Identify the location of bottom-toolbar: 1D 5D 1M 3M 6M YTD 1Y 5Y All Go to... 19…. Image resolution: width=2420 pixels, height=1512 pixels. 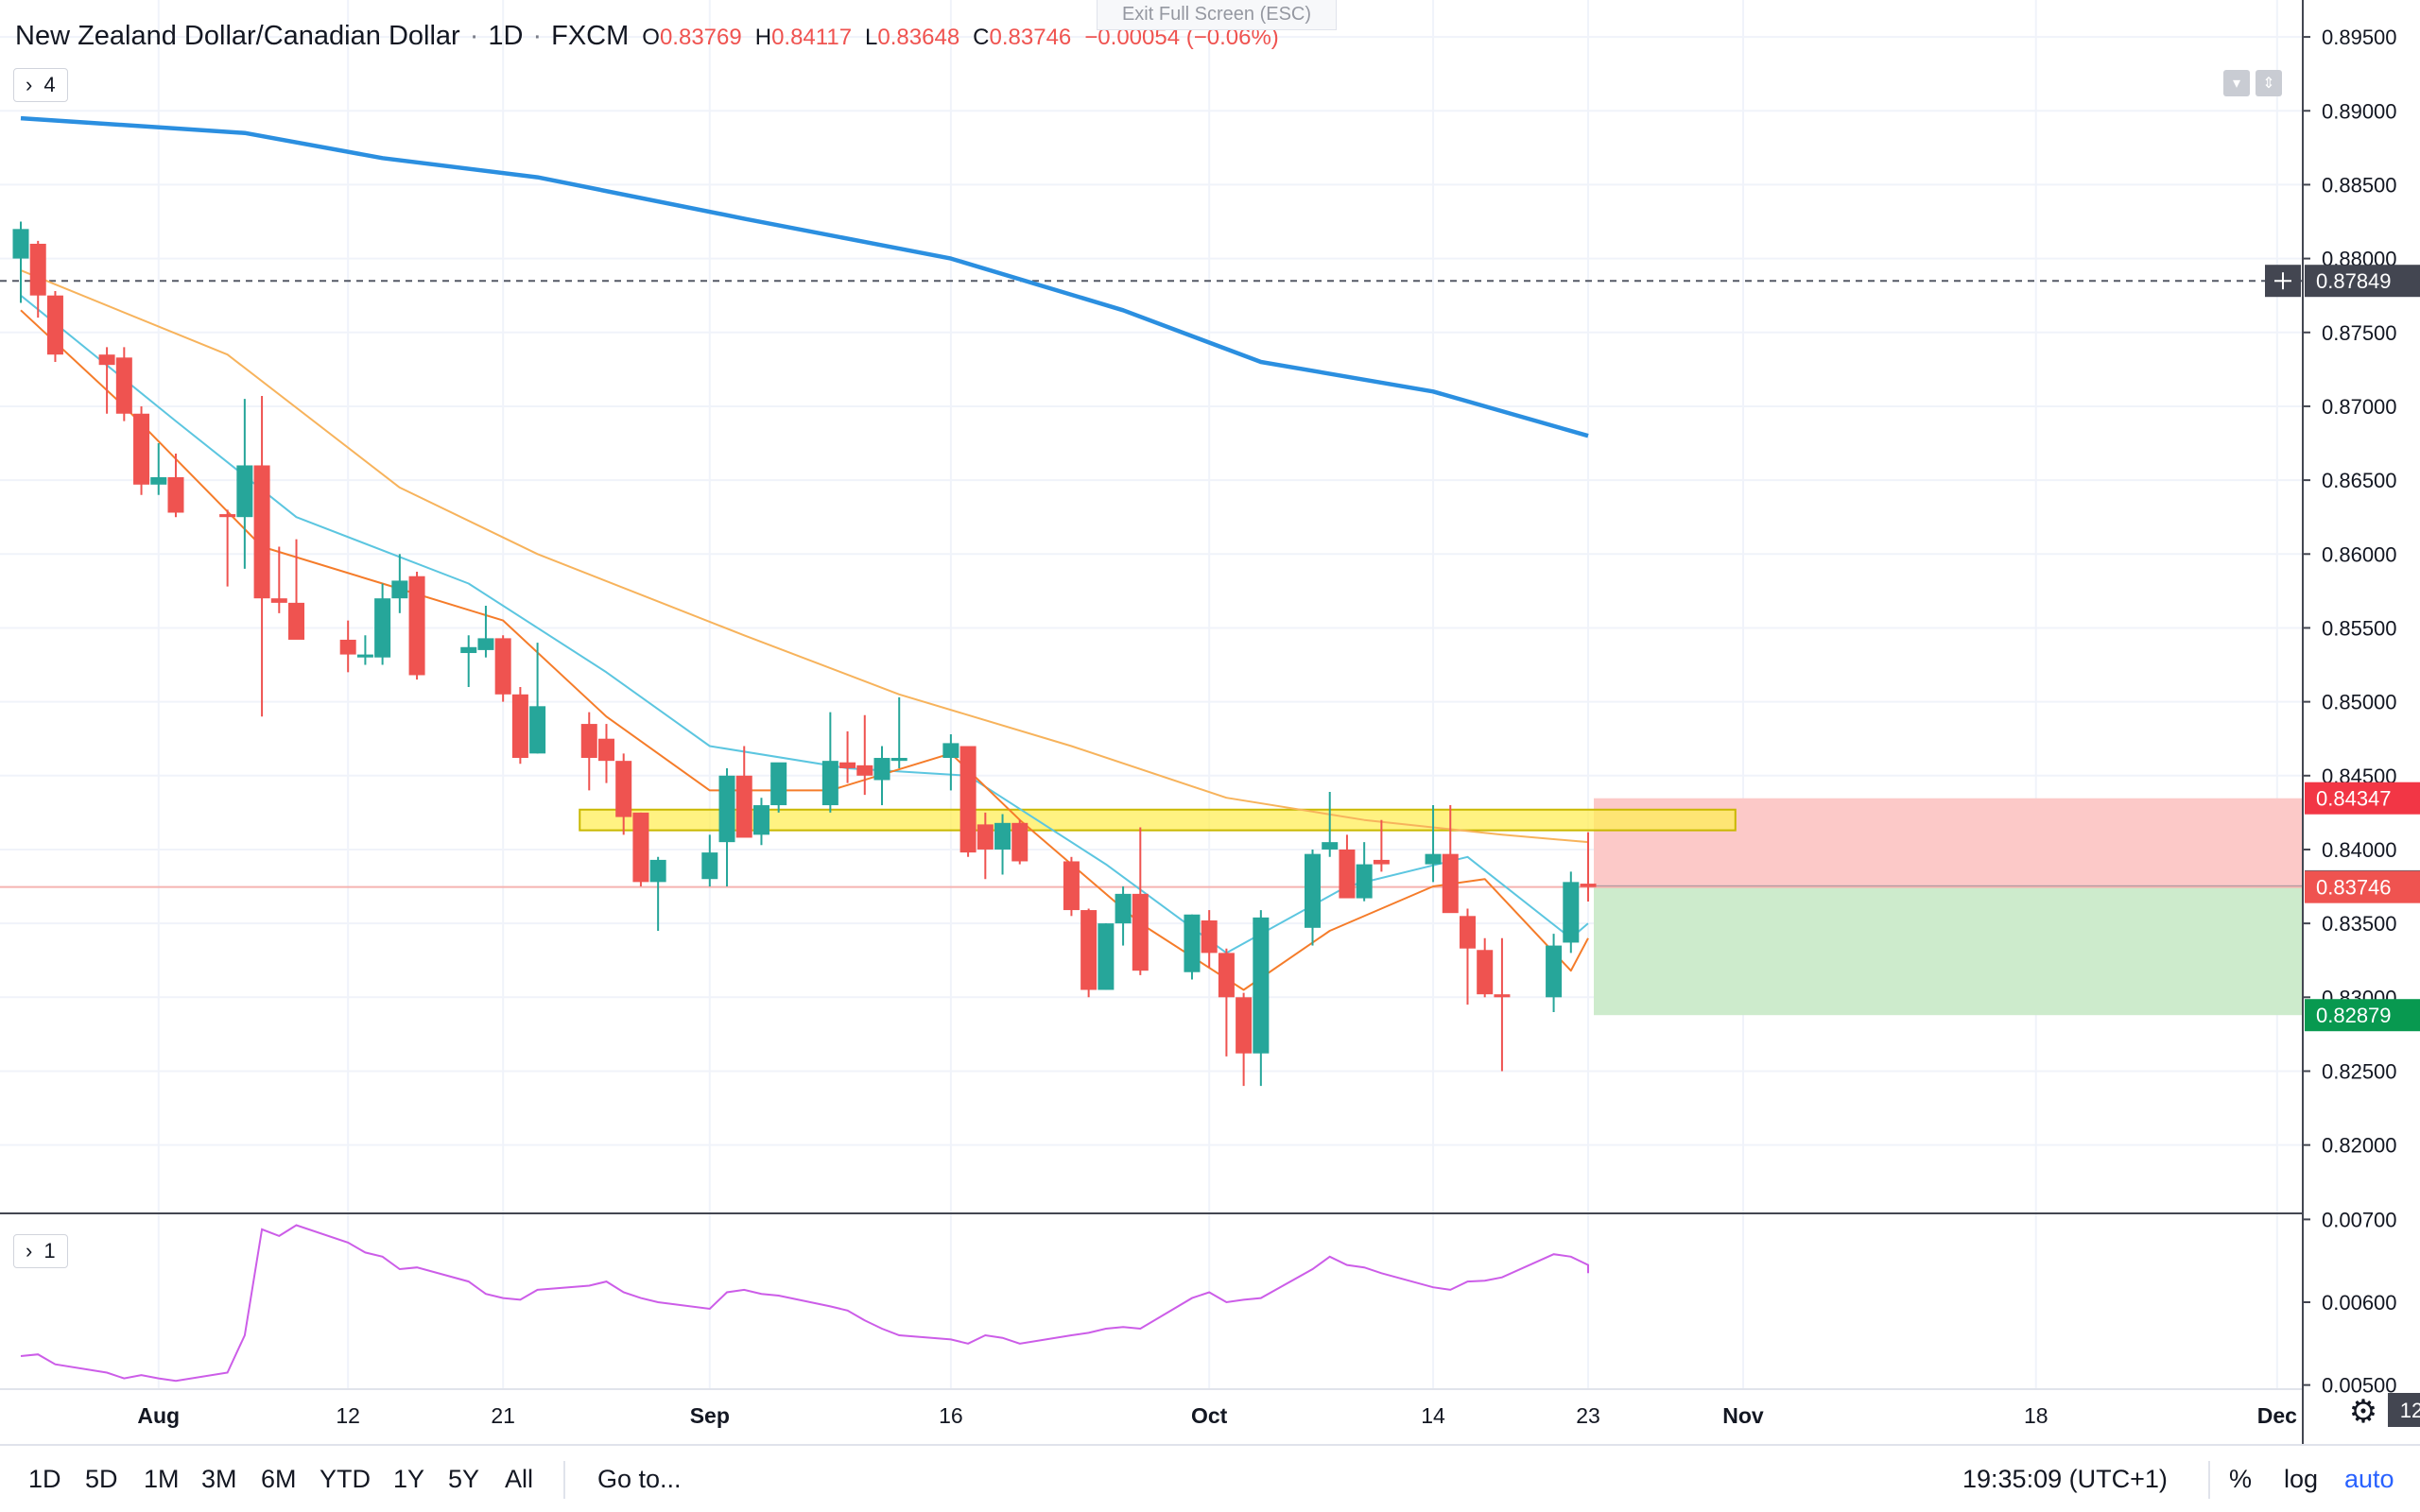
(1210, 1478).